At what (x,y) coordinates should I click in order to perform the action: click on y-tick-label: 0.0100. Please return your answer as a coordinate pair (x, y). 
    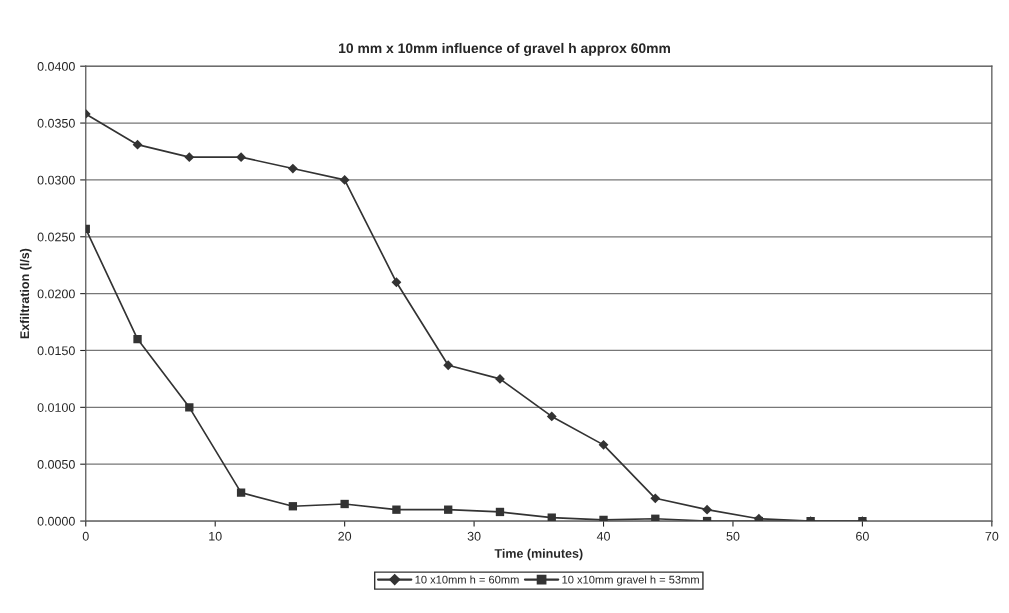
    Looking at the image, I should click on (56, 407).